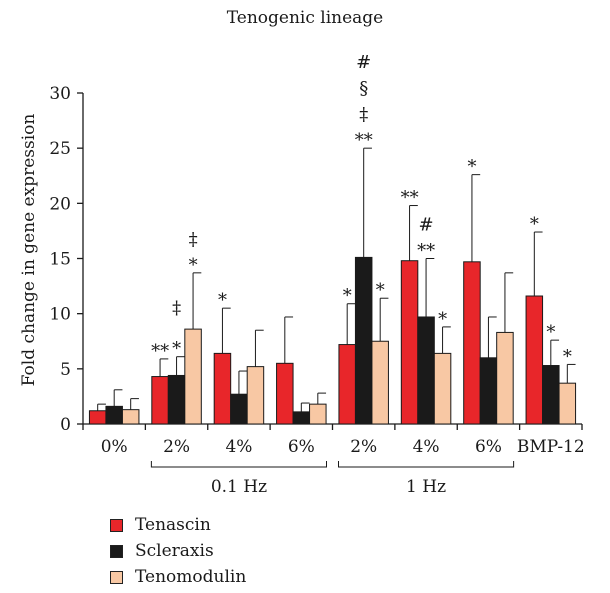 This screenshot has height=593, width=610. I want to click on y-tick-label: 30, so click(60, 94).